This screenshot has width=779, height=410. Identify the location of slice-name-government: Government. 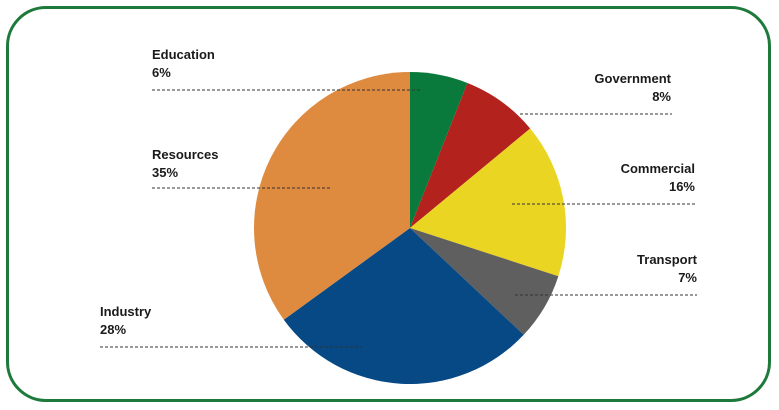
(632, 78).